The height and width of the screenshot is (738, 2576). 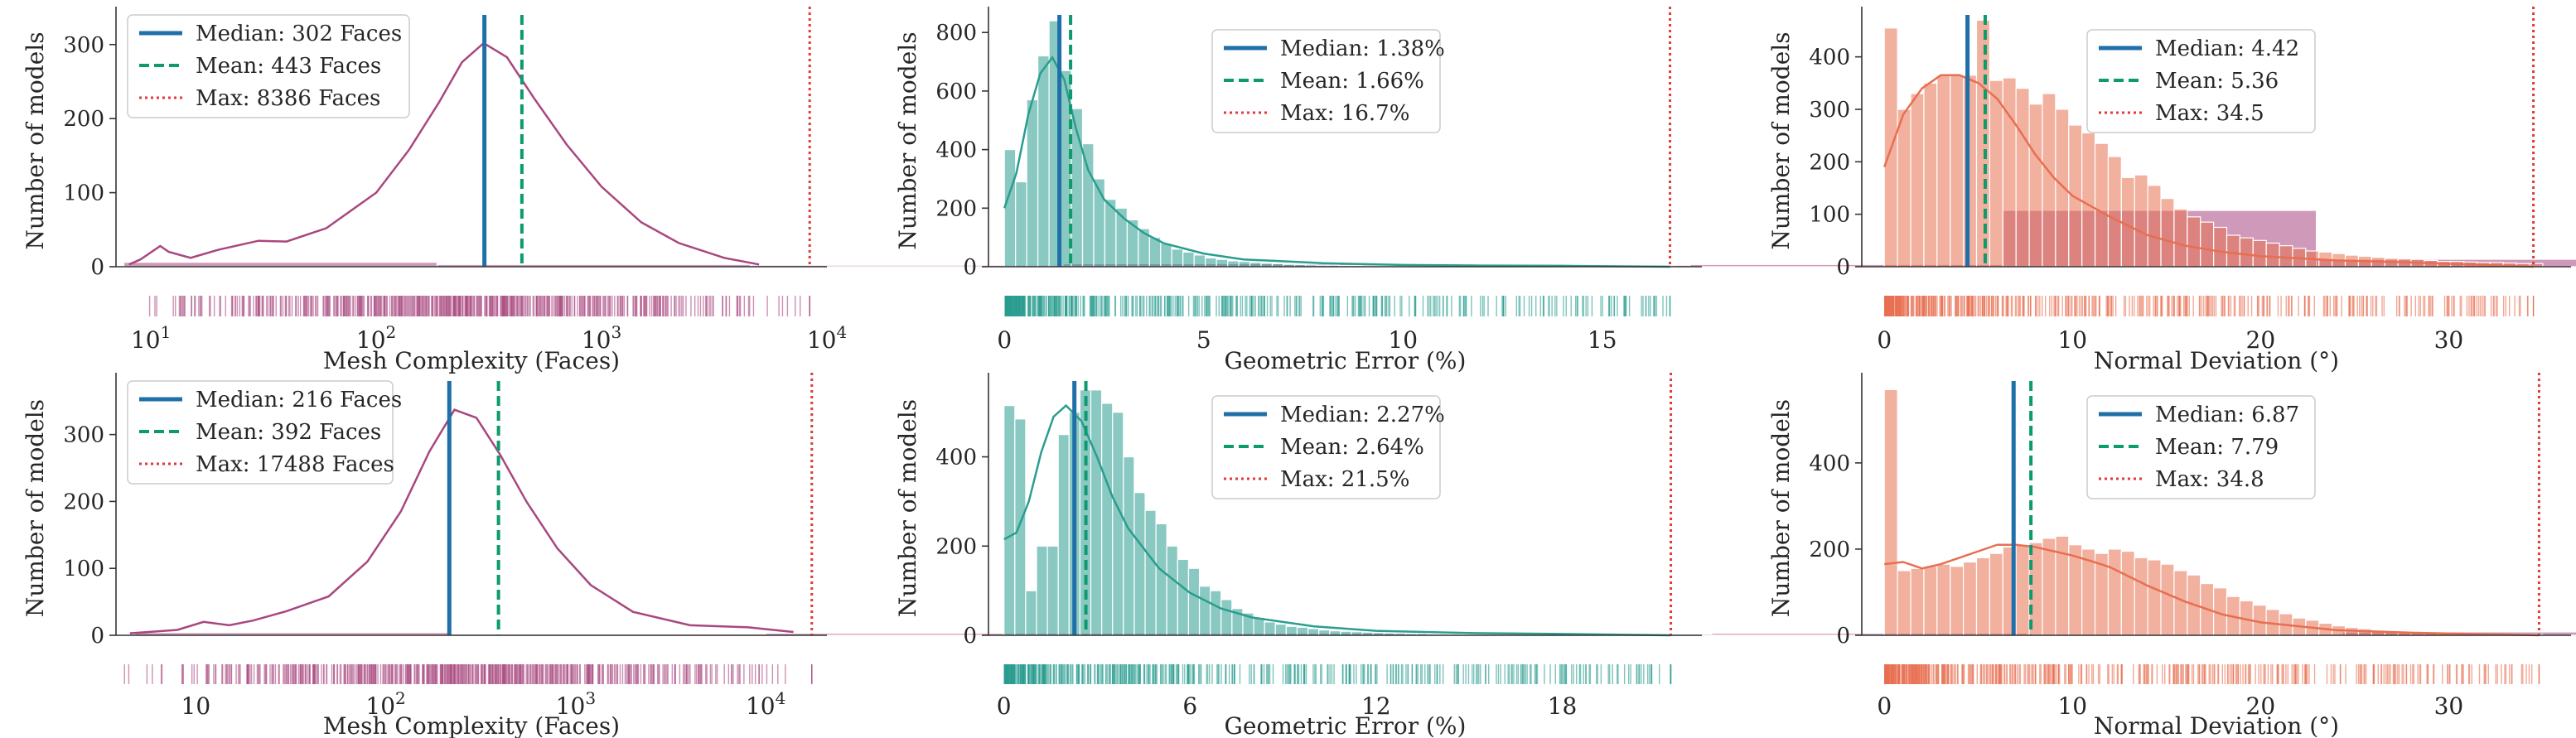 I want to click on legend: Median: 2.27% Mean: 2.64% Max: 21.5%, so click(x=1328, y=447).